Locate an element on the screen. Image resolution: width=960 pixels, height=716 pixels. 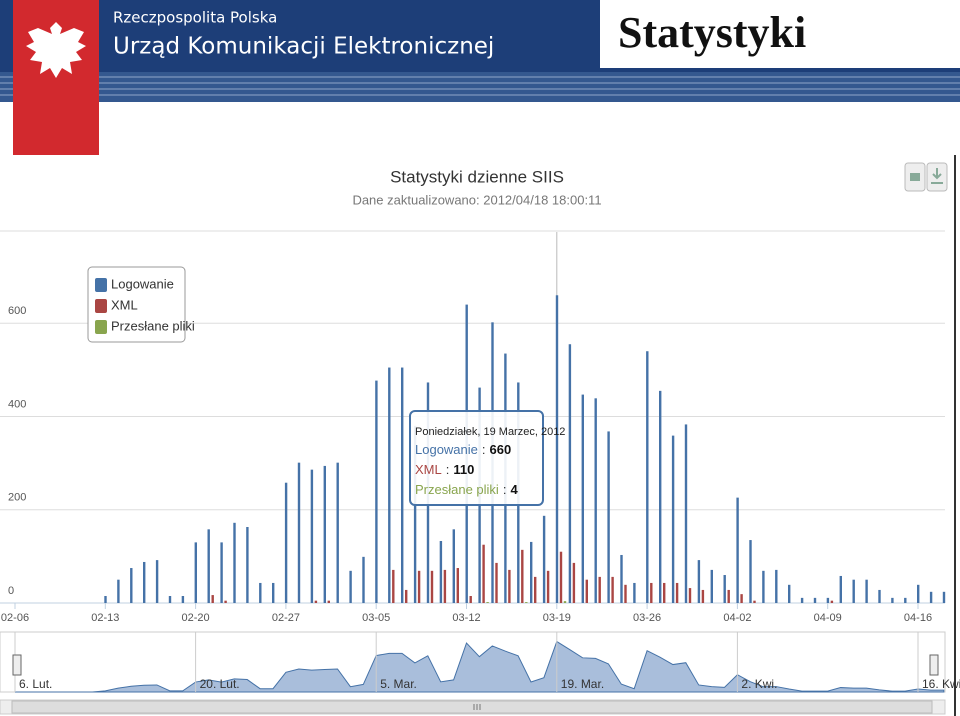
navigator-label: 16. Kwi. is located at coordinates (941, 684).